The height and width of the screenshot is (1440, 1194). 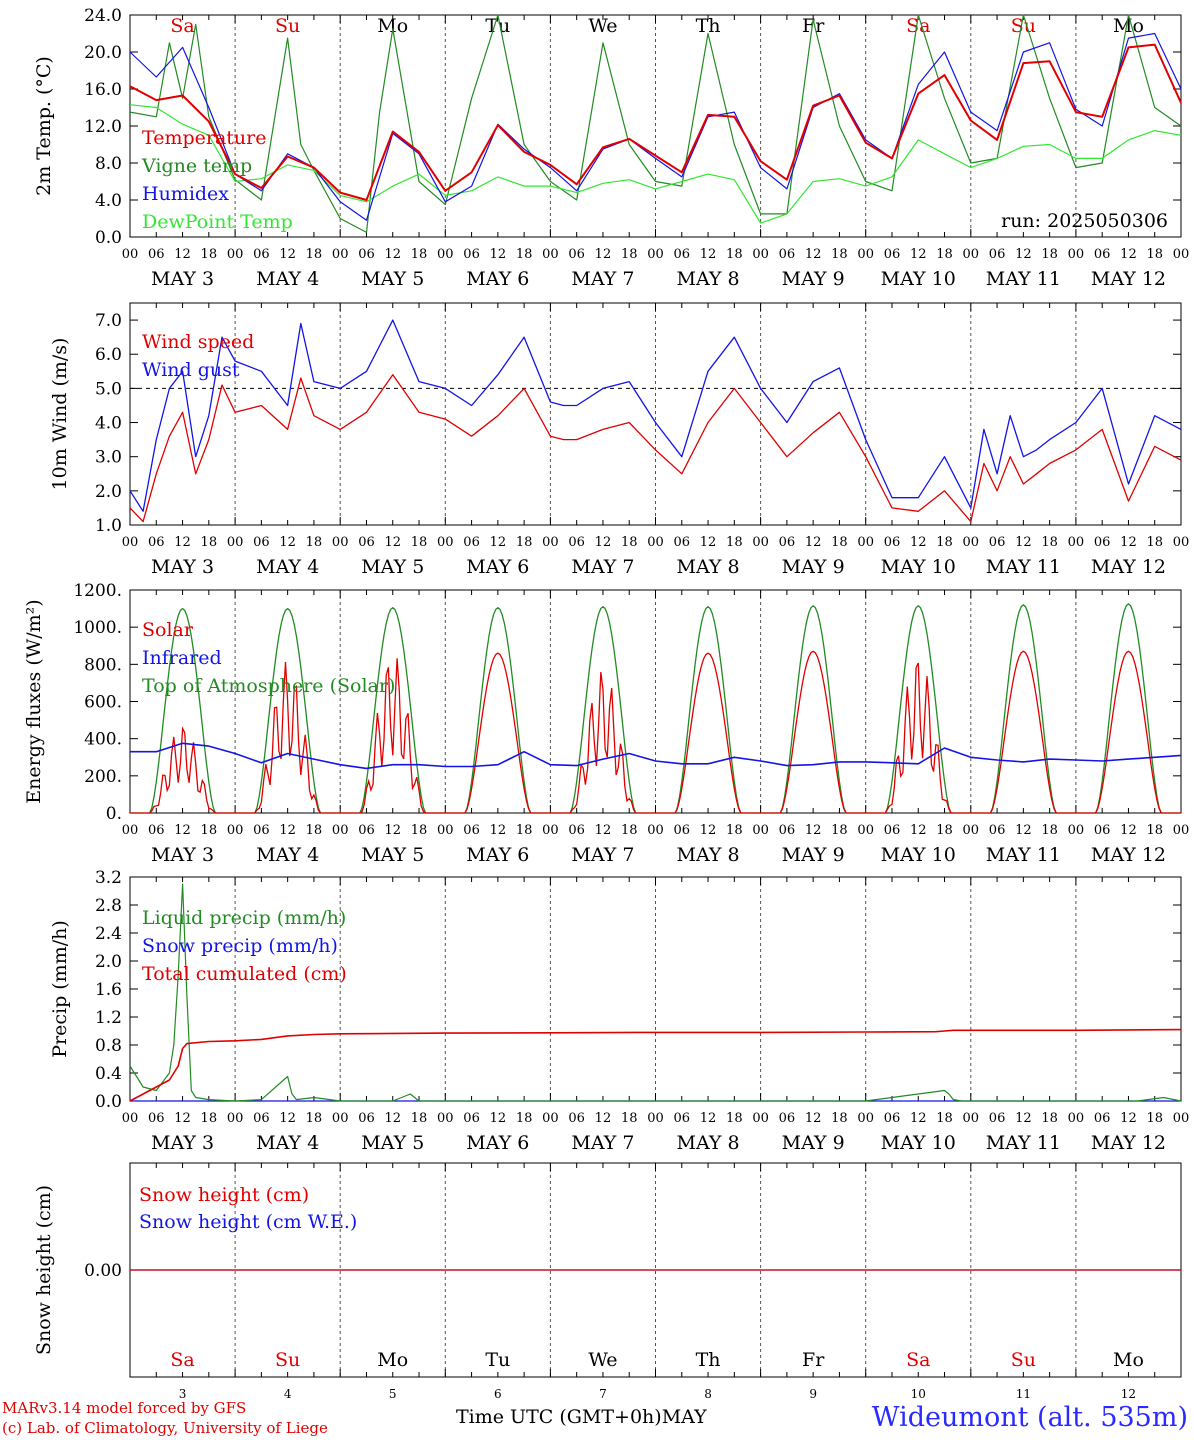 I want to click on temp-legend-2: Humidex, so click(x=185, y=194).